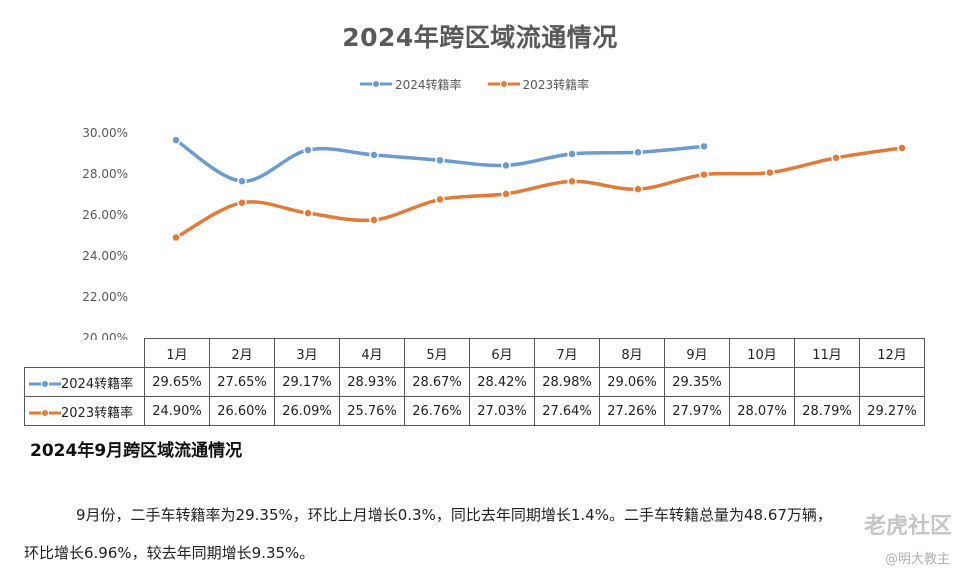 This screenshot has width=970, height=578. What do you see at coordinates (697, 353) in the screenshot?
I see `category-label: 9月` at bounding box center [697, 353].